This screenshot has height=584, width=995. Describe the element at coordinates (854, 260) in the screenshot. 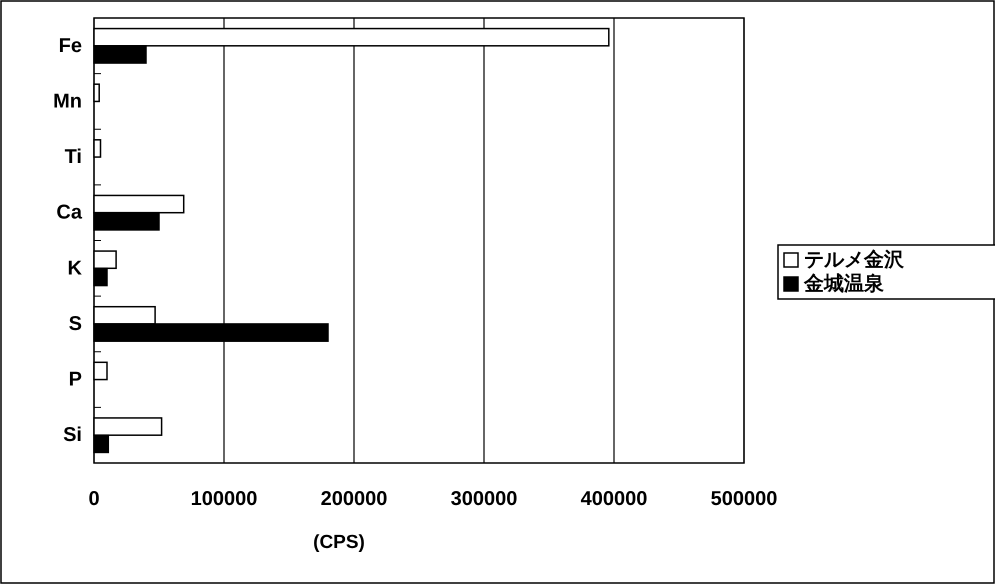

I see `legend-label: テルメ金沢` at that location.